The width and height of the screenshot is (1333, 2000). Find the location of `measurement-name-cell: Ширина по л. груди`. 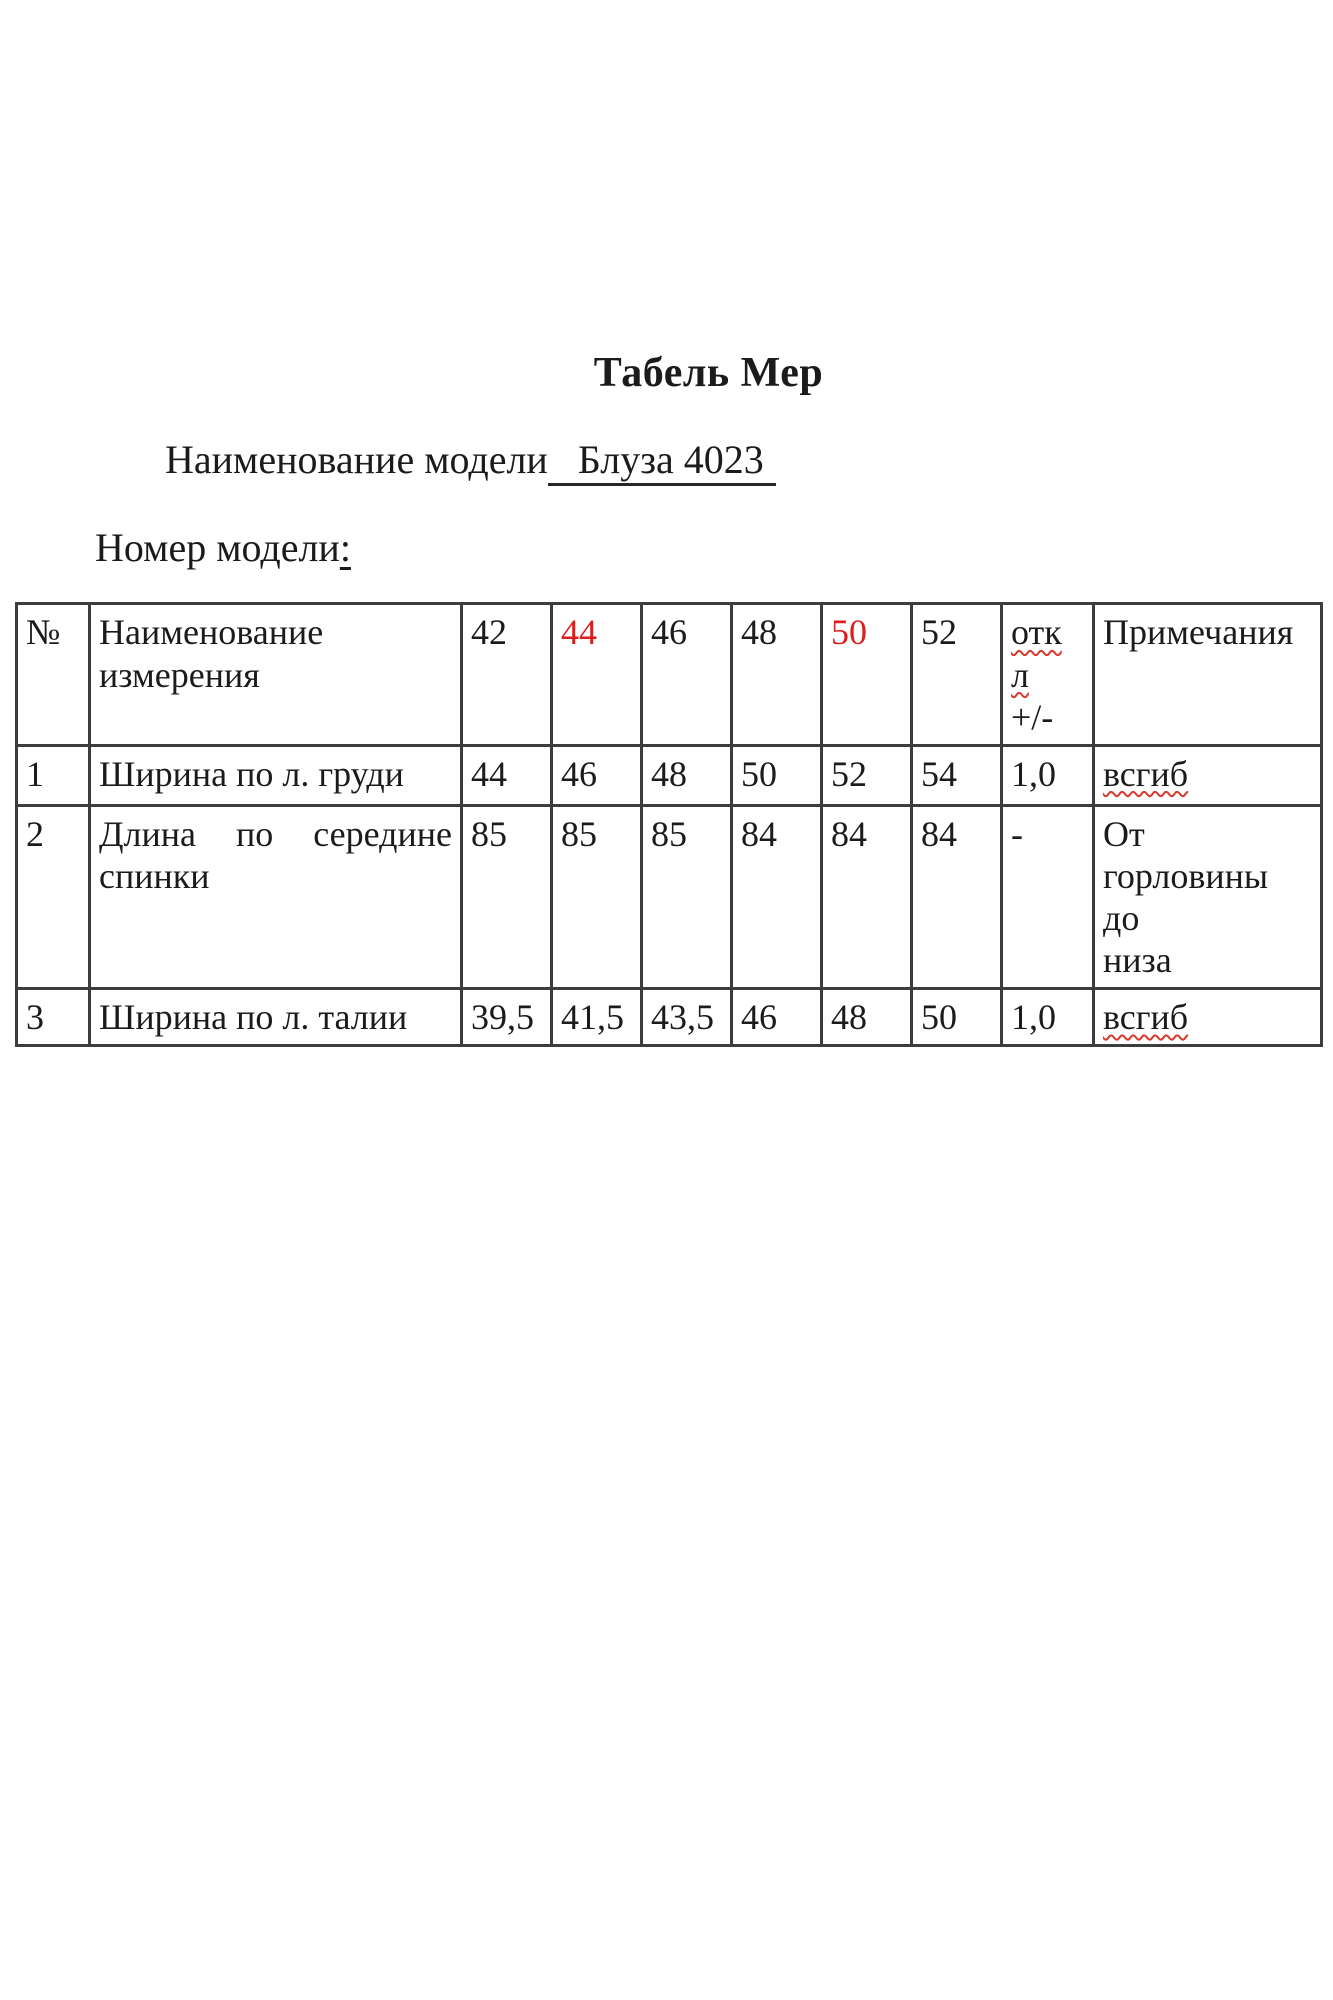

measurement-name-cell: Ширина по л. груди is located at coordinates (275, 775).